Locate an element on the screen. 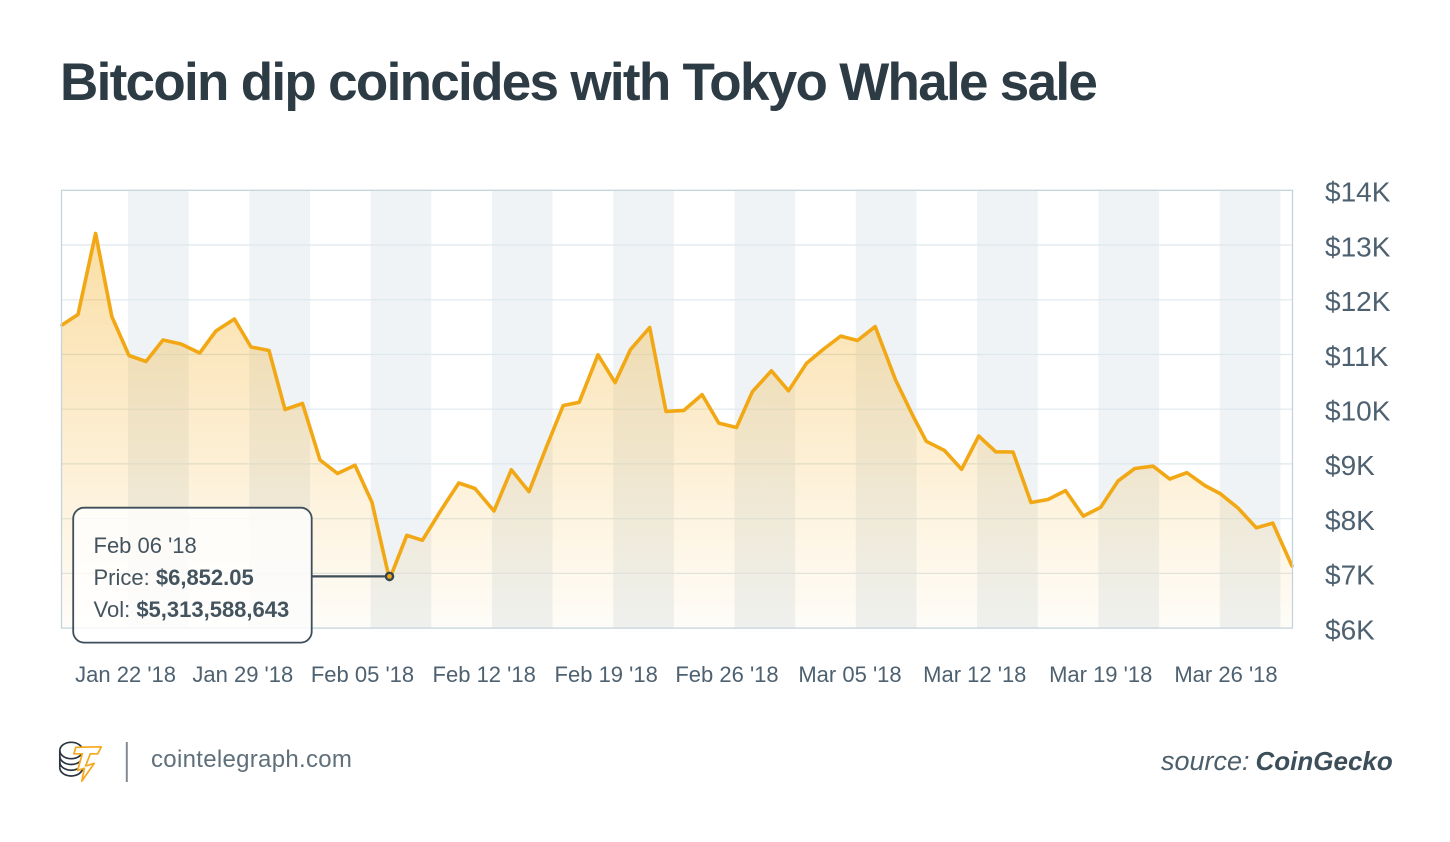  svg-text: Jan 29 '18 is located at coordinates (242, 674).